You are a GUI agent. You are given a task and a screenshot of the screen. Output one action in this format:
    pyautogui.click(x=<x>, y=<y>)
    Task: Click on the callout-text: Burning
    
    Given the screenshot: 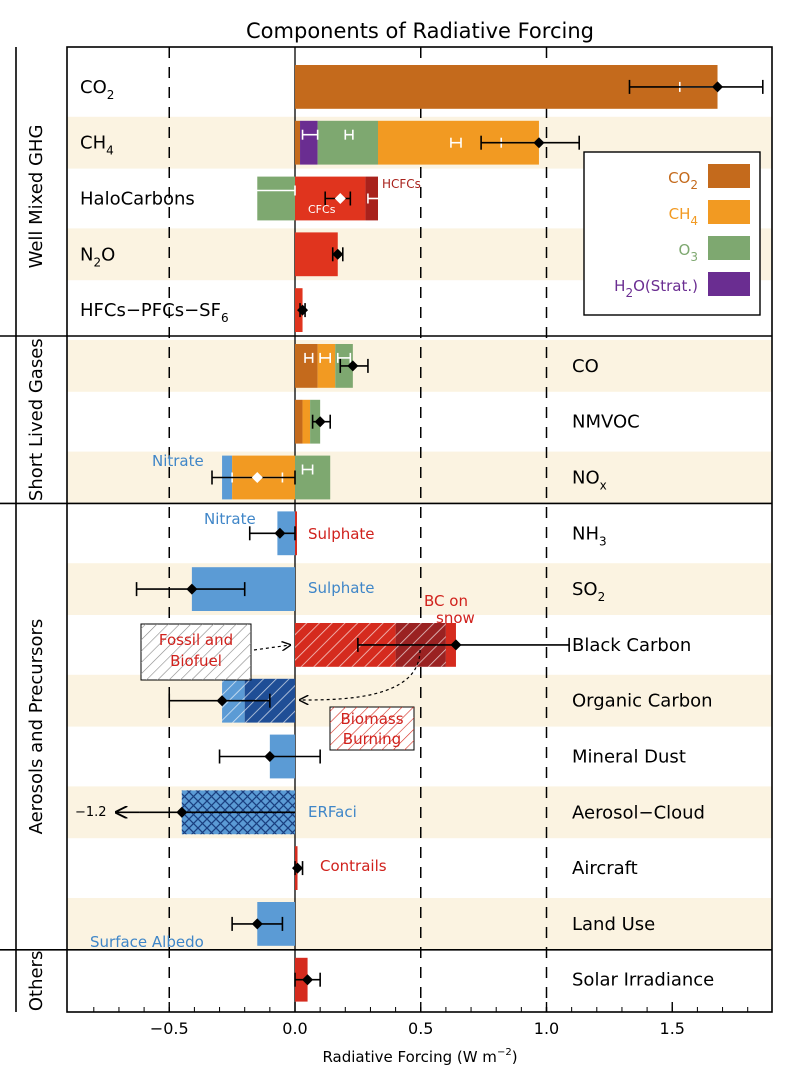 What is the action you would take?
    pyautogui.click(x=372, y=739)
    